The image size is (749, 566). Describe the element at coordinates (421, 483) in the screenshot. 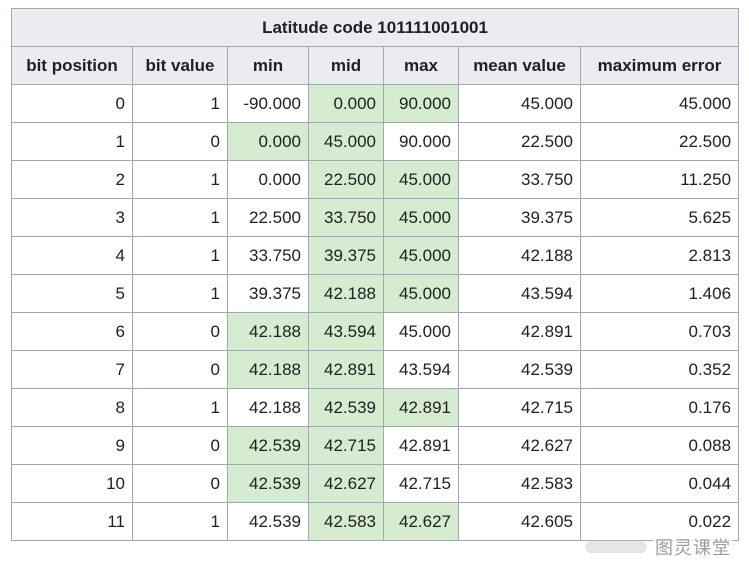

I see `cell-max: 42.715` at that location.